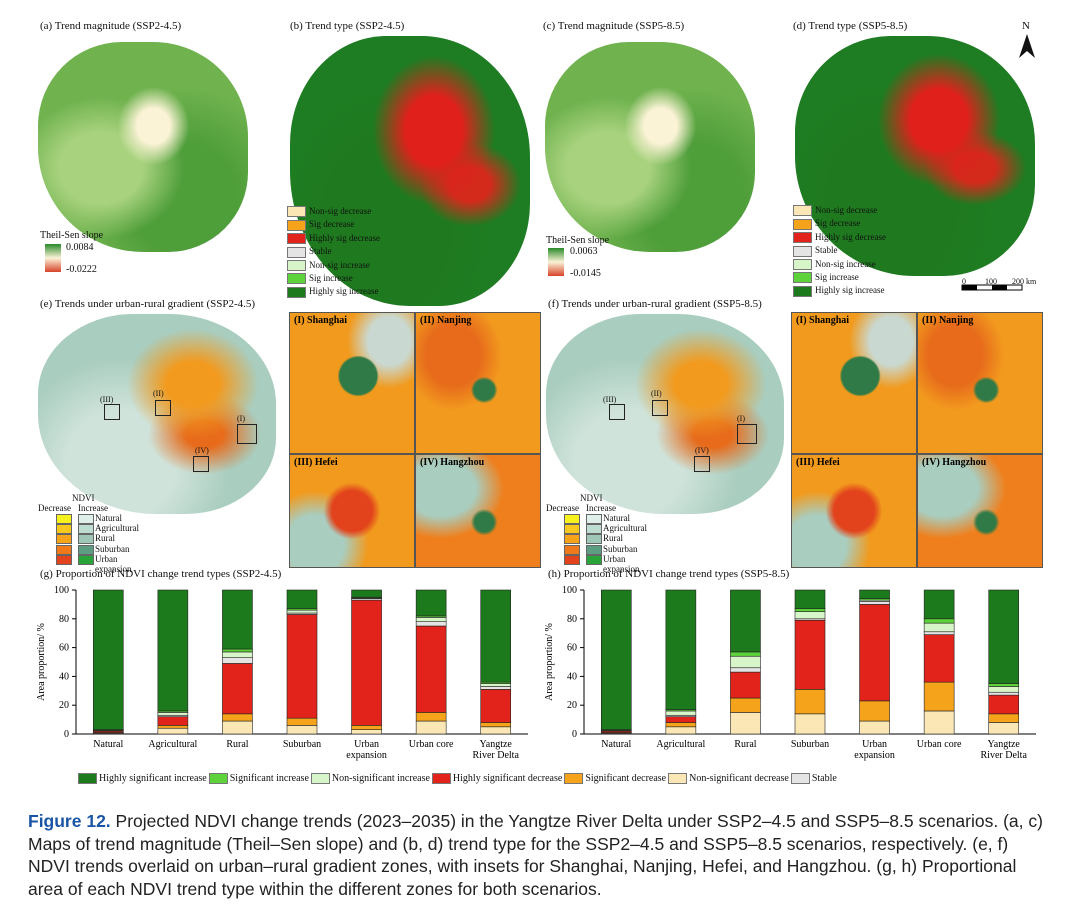 The image size is (1080, 920). What do you see at coordinates (854, 383) in the screenshot?
I see `inset-shanghai-f: (I) Shanghai` at bounding box center [854, 383].